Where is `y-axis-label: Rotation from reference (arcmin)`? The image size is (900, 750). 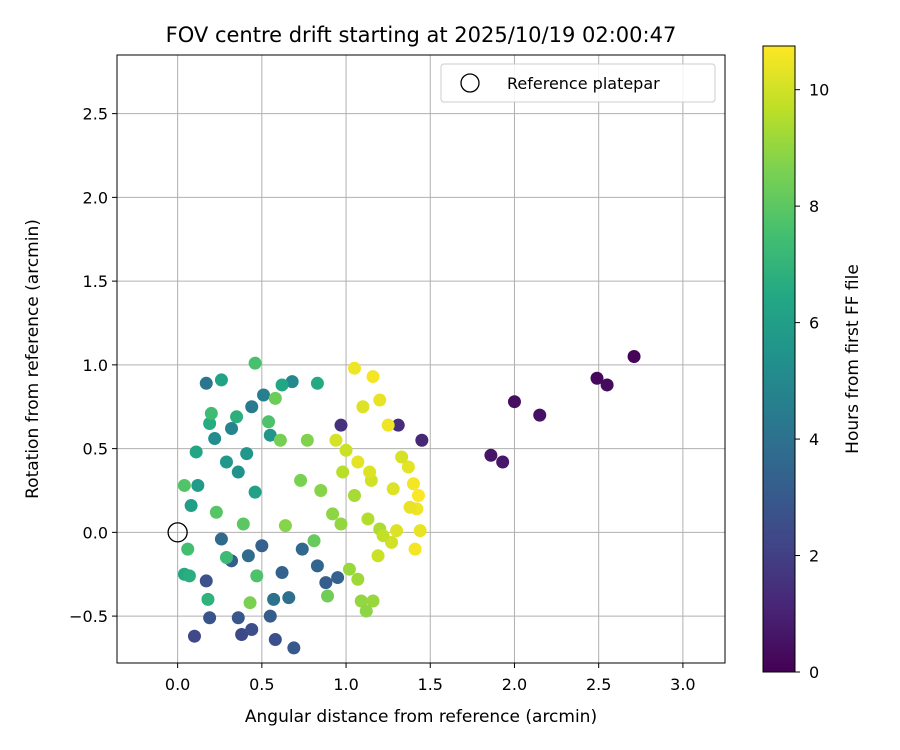
y-axis-label: Rotation from reference (arcmin) is located at coordinates (33, 359).